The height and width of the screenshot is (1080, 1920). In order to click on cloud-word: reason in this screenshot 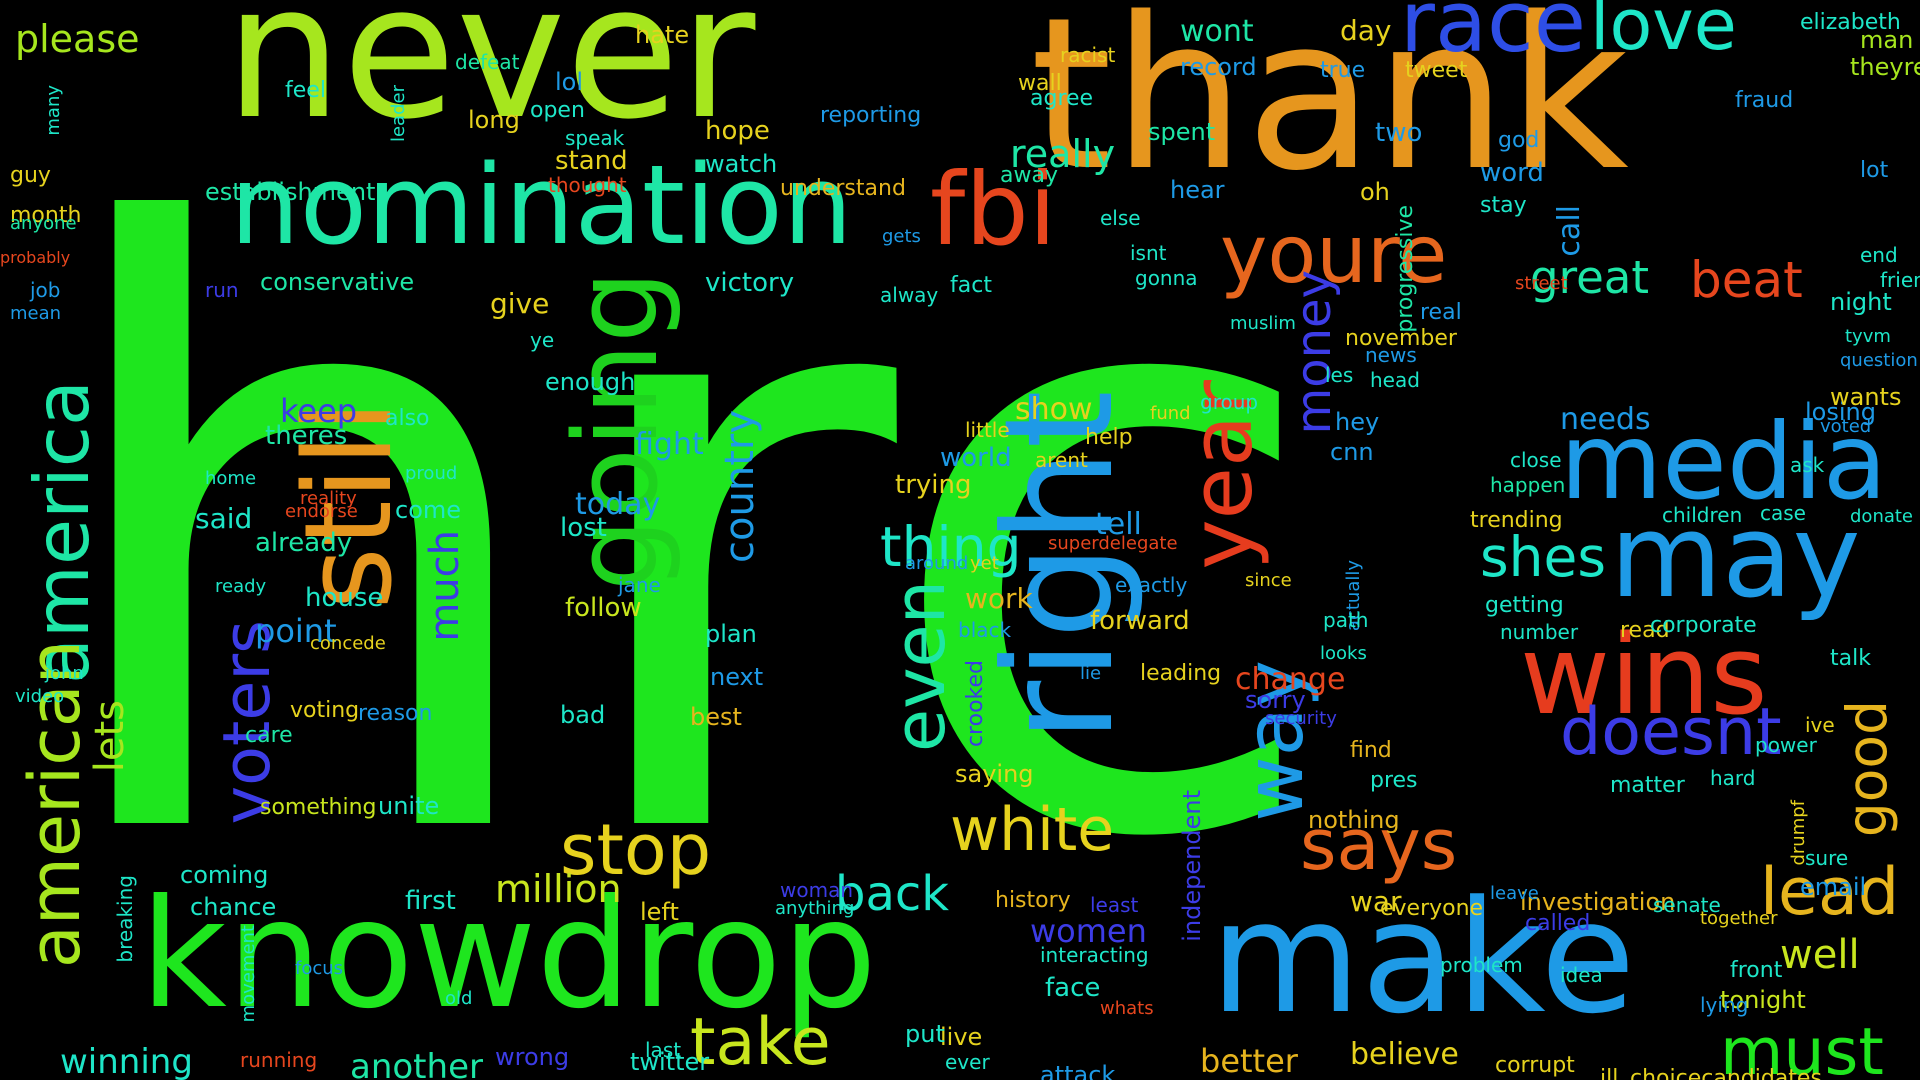, I will do `click(395, 713)`.